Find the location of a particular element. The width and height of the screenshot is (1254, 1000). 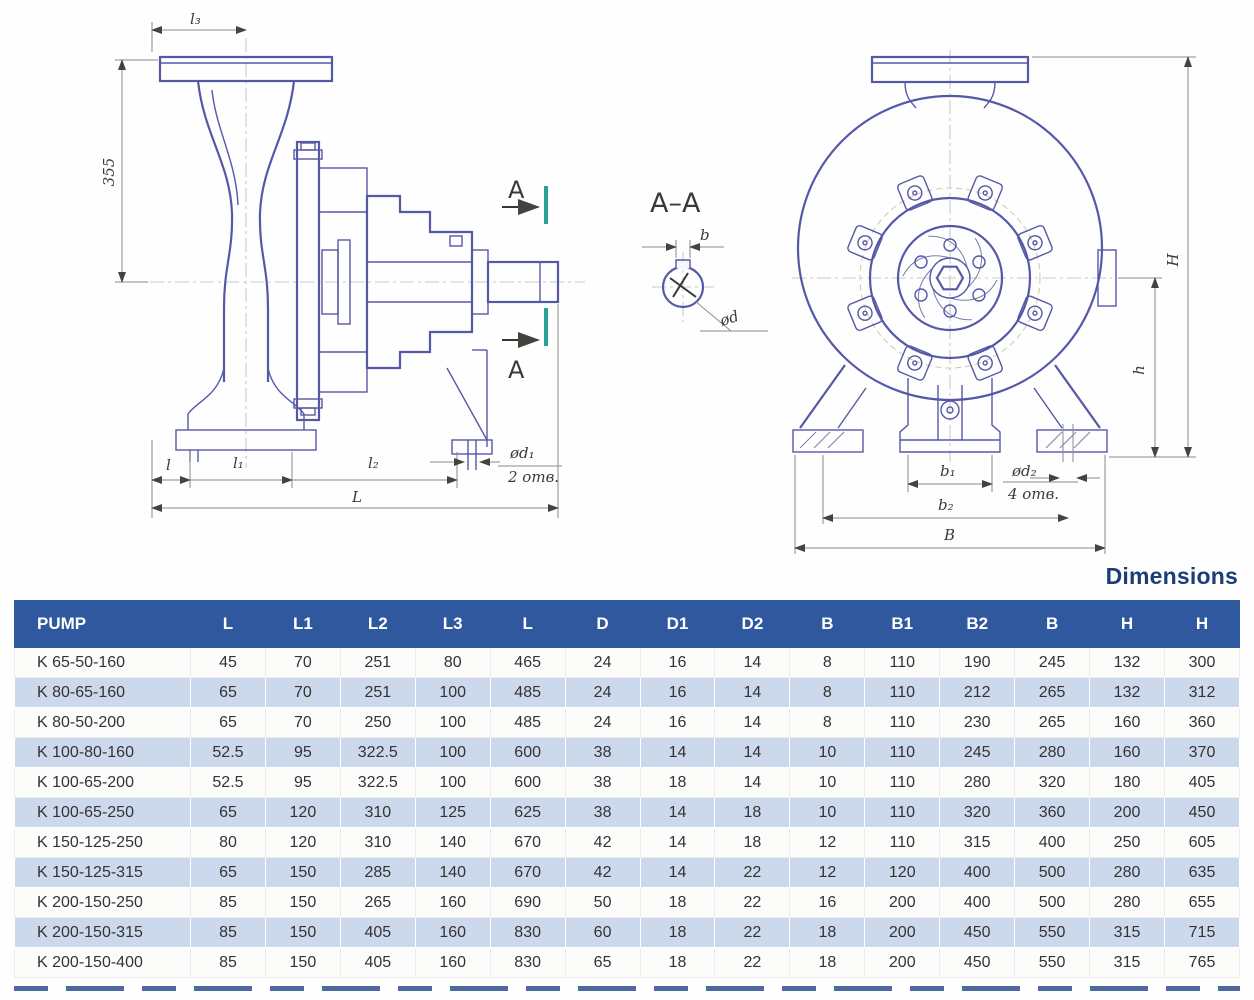

section-mark-a-top: A is located at coordinates (516, 190).